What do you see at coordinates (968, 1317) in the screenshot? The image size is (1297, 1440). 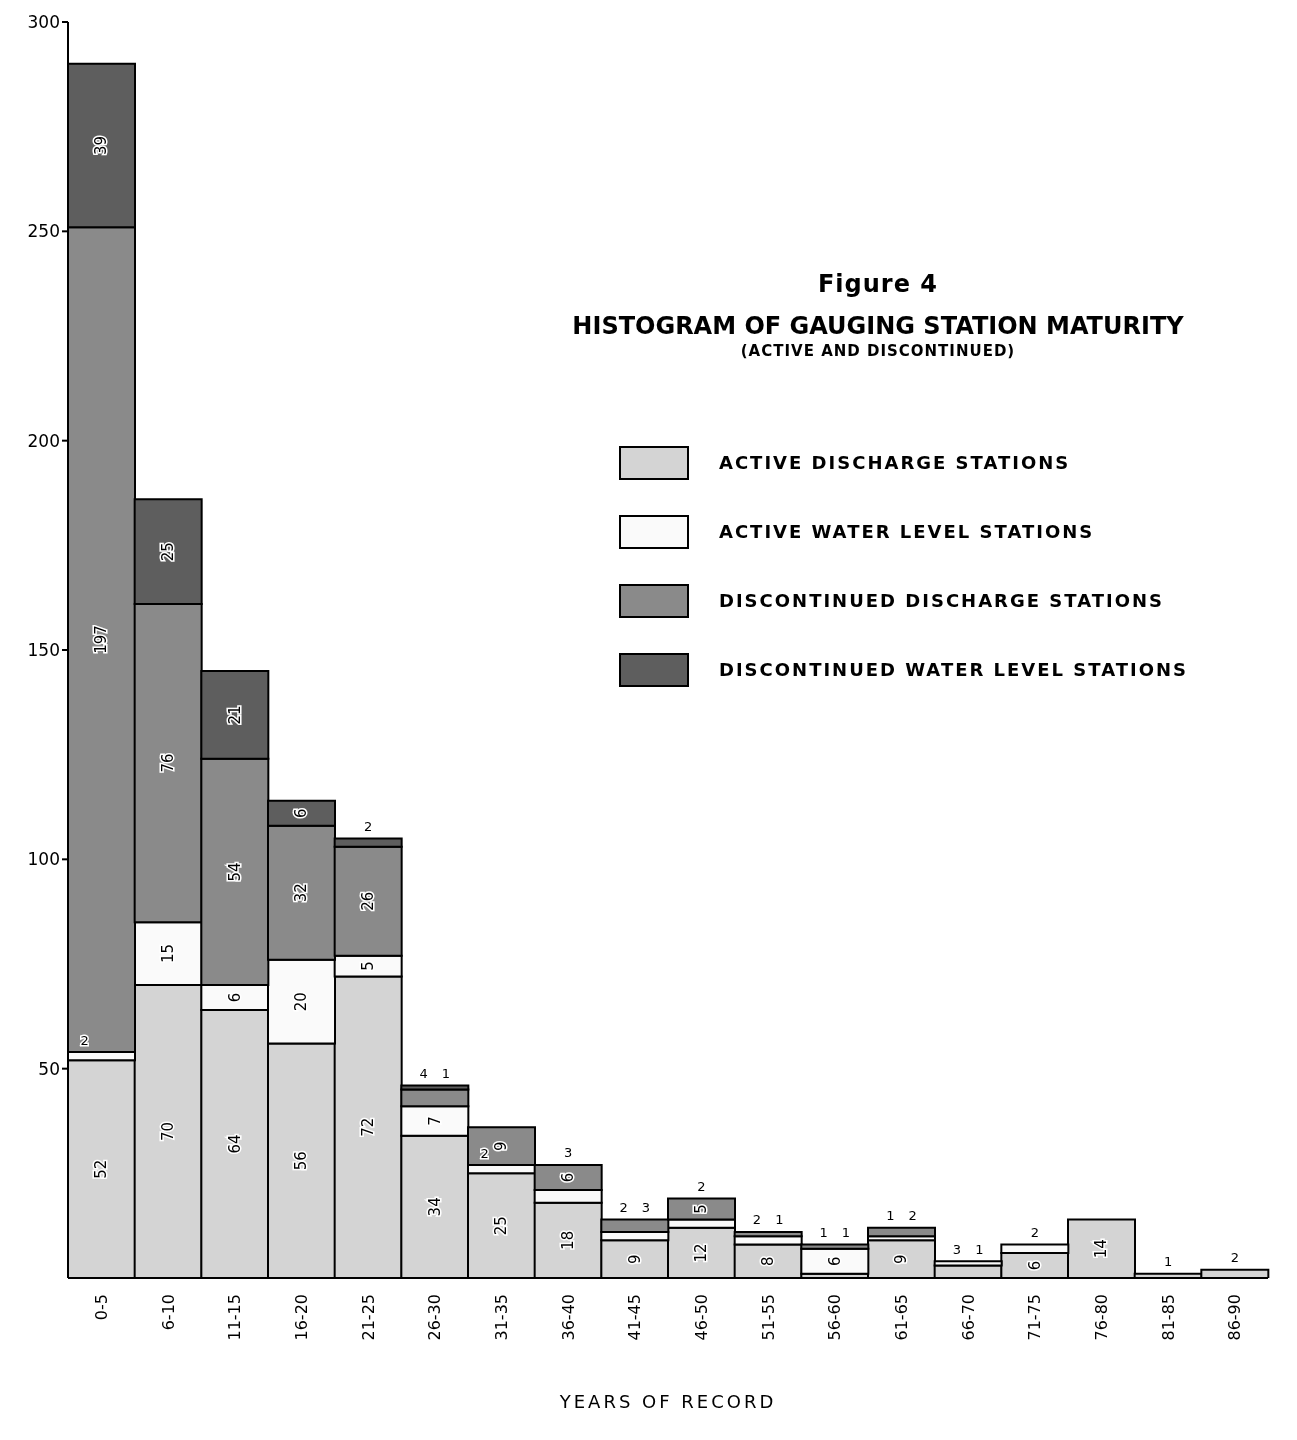 I see `x-tick-label: 66-70` at bounding box center [968, 1317].